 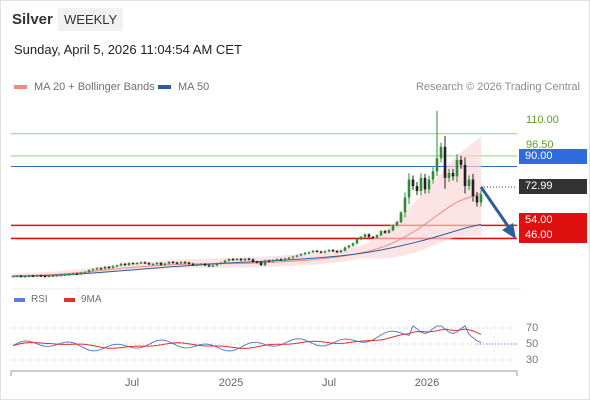 I want to click on rsi-ma9-line, so click(x=247, y=338).